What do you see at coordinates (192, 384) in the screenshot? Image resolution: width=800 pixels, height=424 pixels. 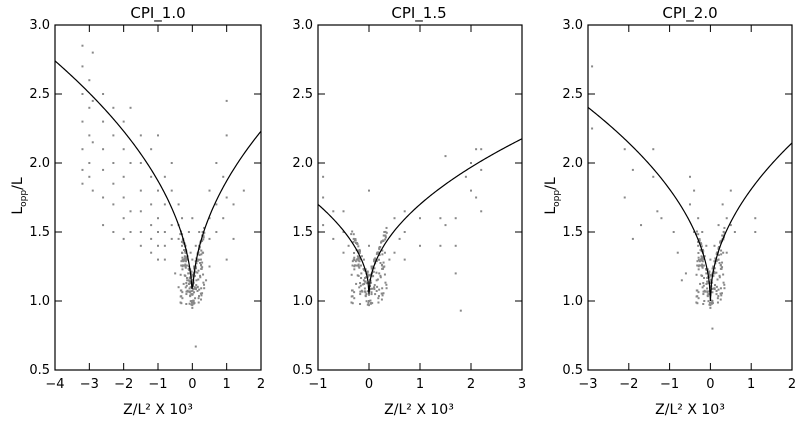 I see `x-tick-label: 0` at bounding box center [192, 384].